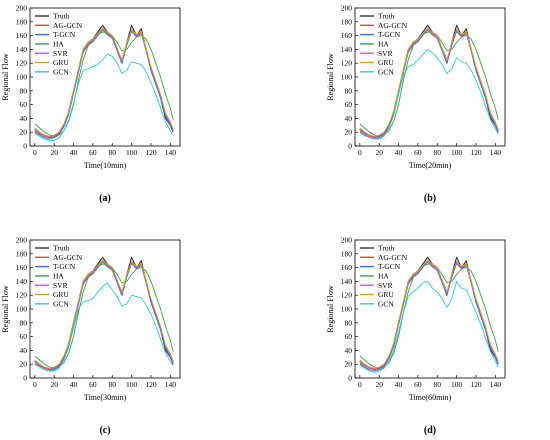  Describe the element at coordinates (430, 198) in the screenshot. I see `panel-label: (b)` at that location.